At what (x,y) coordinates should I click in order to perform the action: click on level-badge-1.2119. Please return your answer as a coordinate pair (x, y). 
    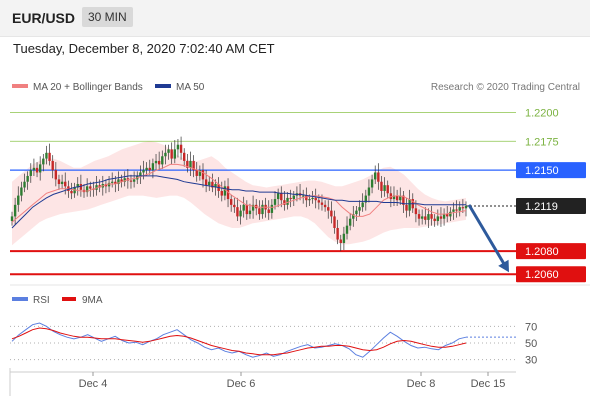
    Looking at the image, I should click on (551, 206).